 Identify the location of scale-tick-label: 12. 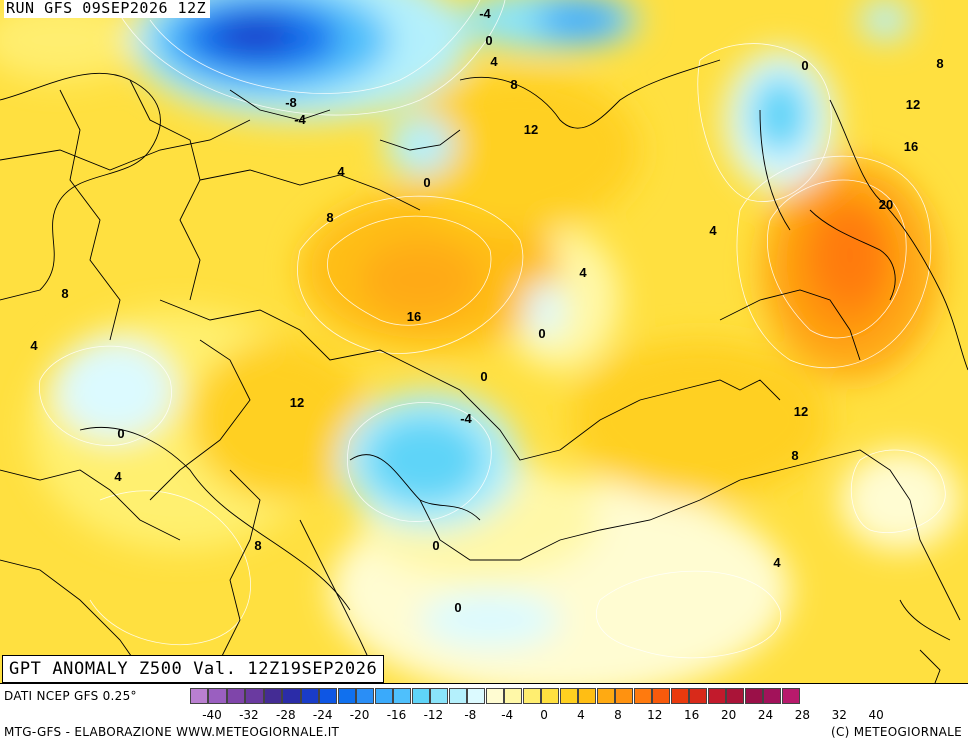
(655, 715).